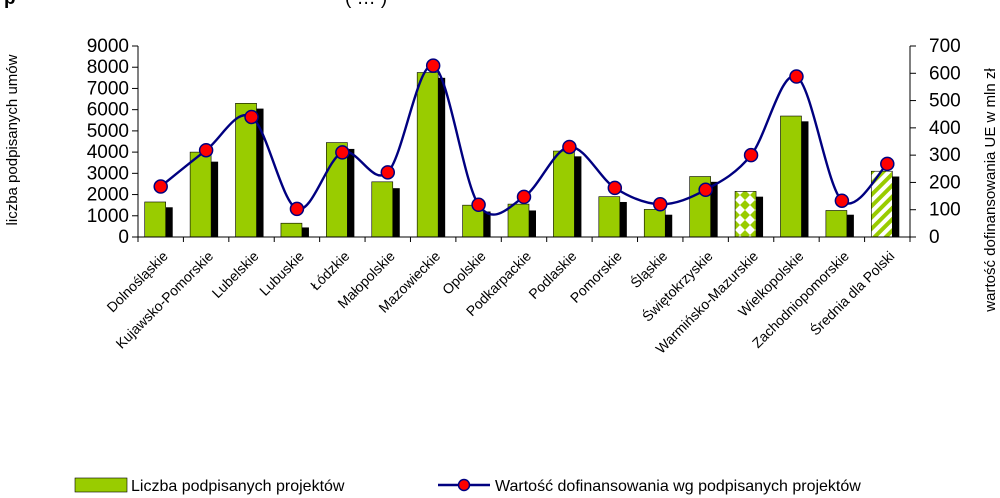  What do you see at coordinates (10, 4) in the screenshot?
I see `title-fragment-left: p` at bounding box center [10, 4].